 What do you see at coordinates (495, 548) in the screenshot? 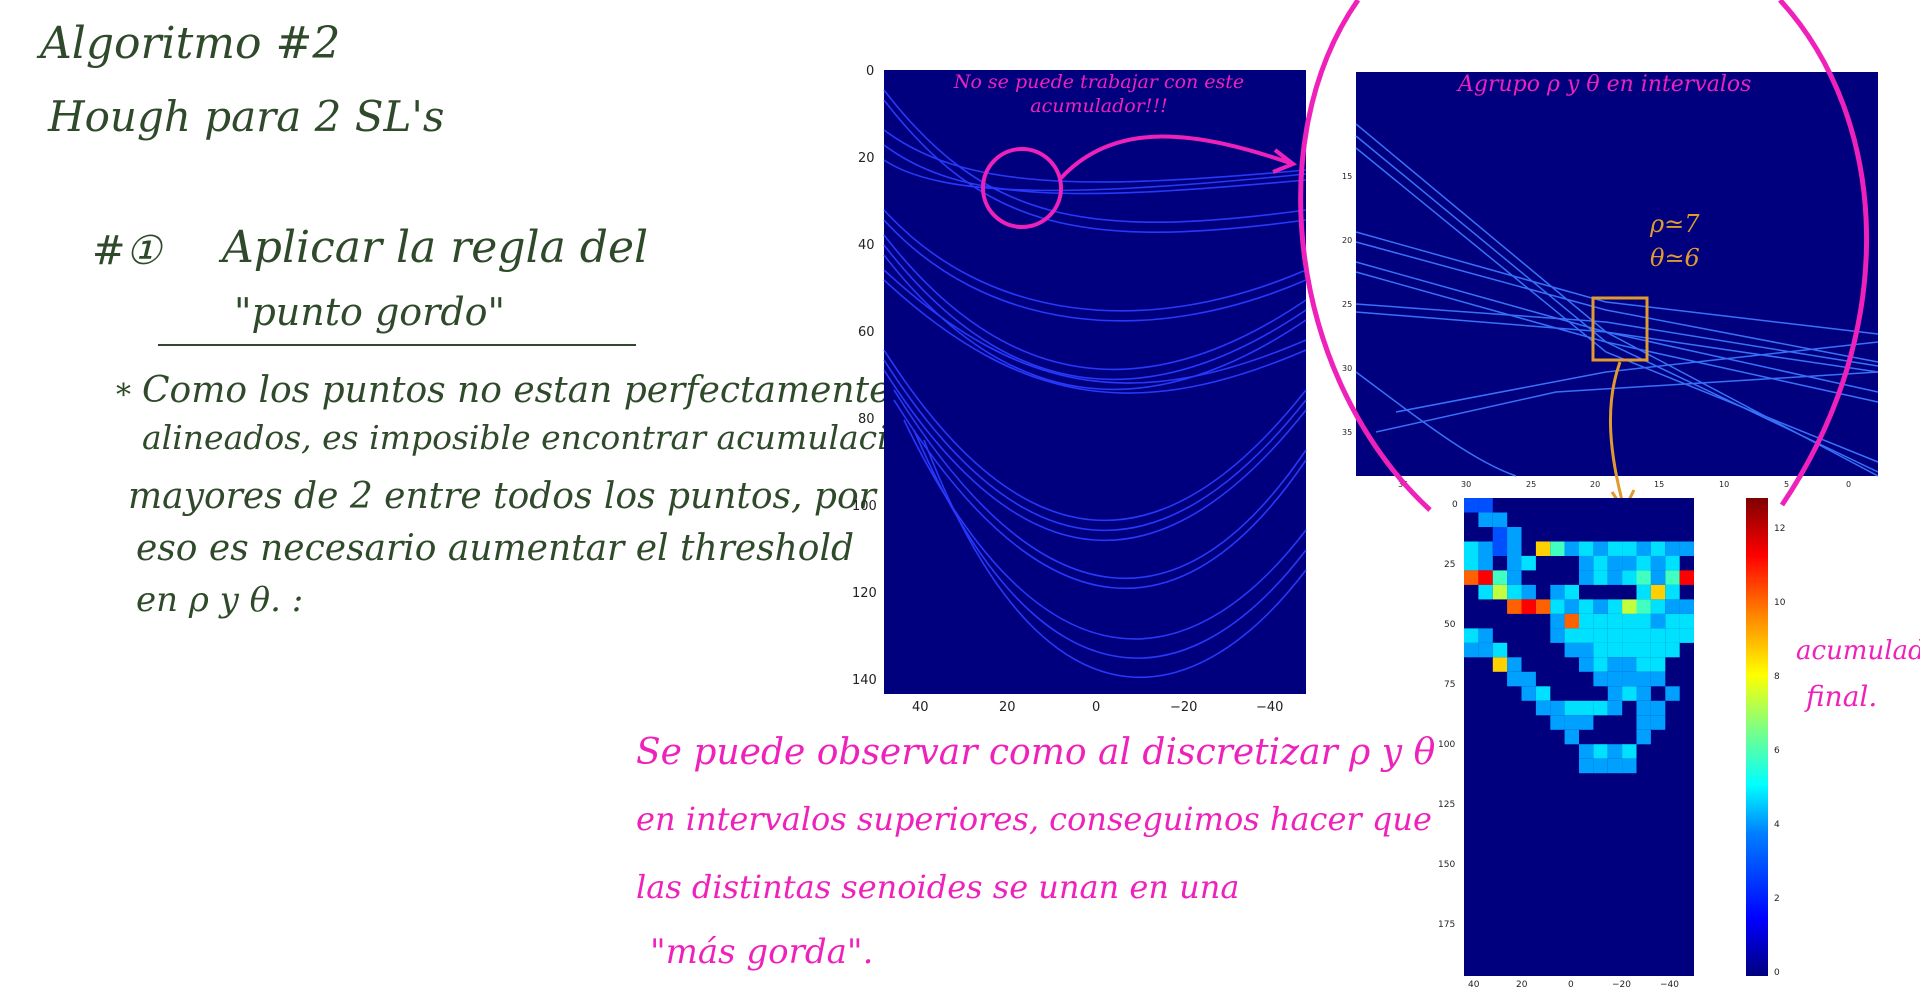
I see `para-line-4: eso es necesario aumentar el threshold` at bounding box center [495, 548].